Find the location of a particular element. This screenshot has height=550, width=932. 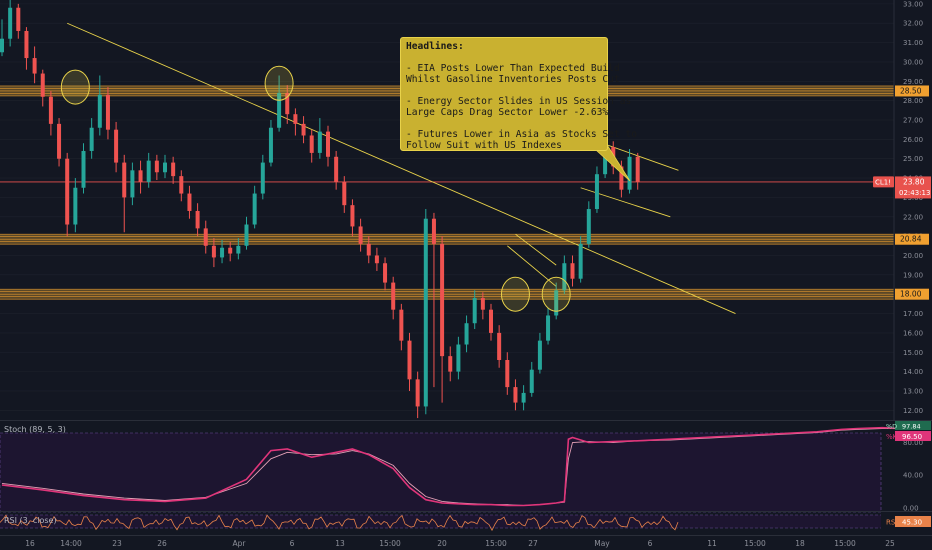

price-tick-label: 13.00 is located at coordinates (913, 391).